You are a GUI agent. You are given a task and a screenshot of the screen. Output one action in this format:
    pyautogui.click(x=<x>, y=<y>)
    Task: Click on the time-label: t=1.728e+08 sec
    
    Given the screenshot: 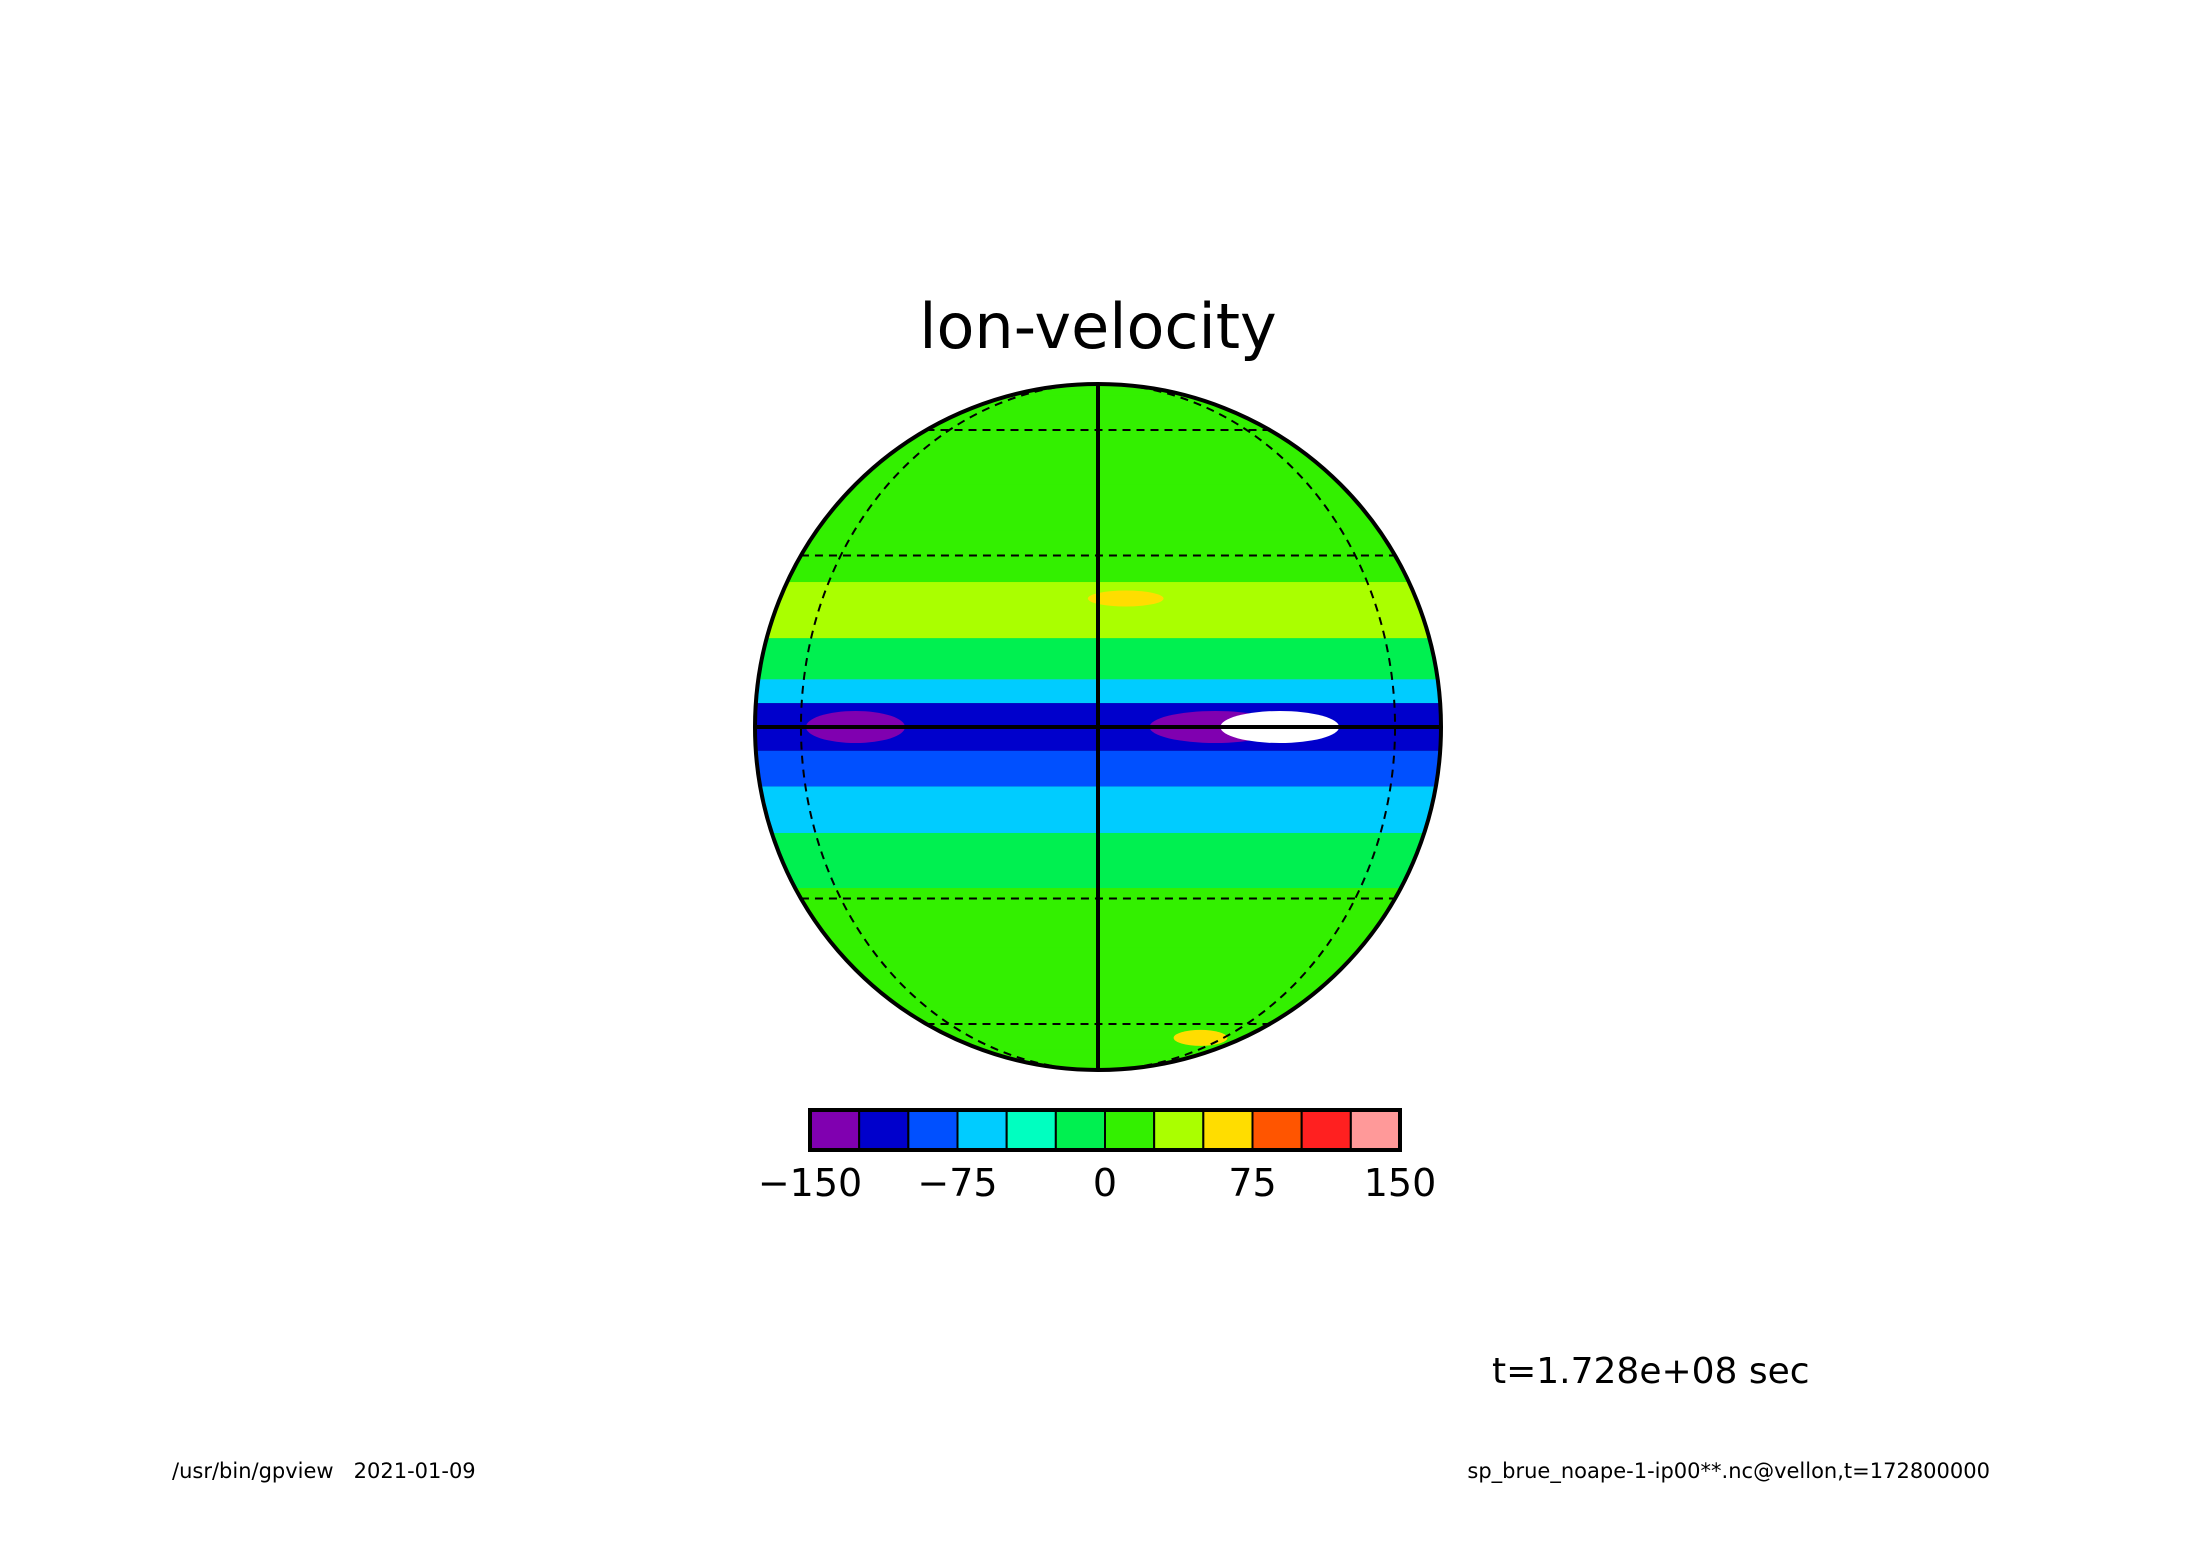 What is the action you would take?
    pyautogui.click(x=1651, y=1371)
    